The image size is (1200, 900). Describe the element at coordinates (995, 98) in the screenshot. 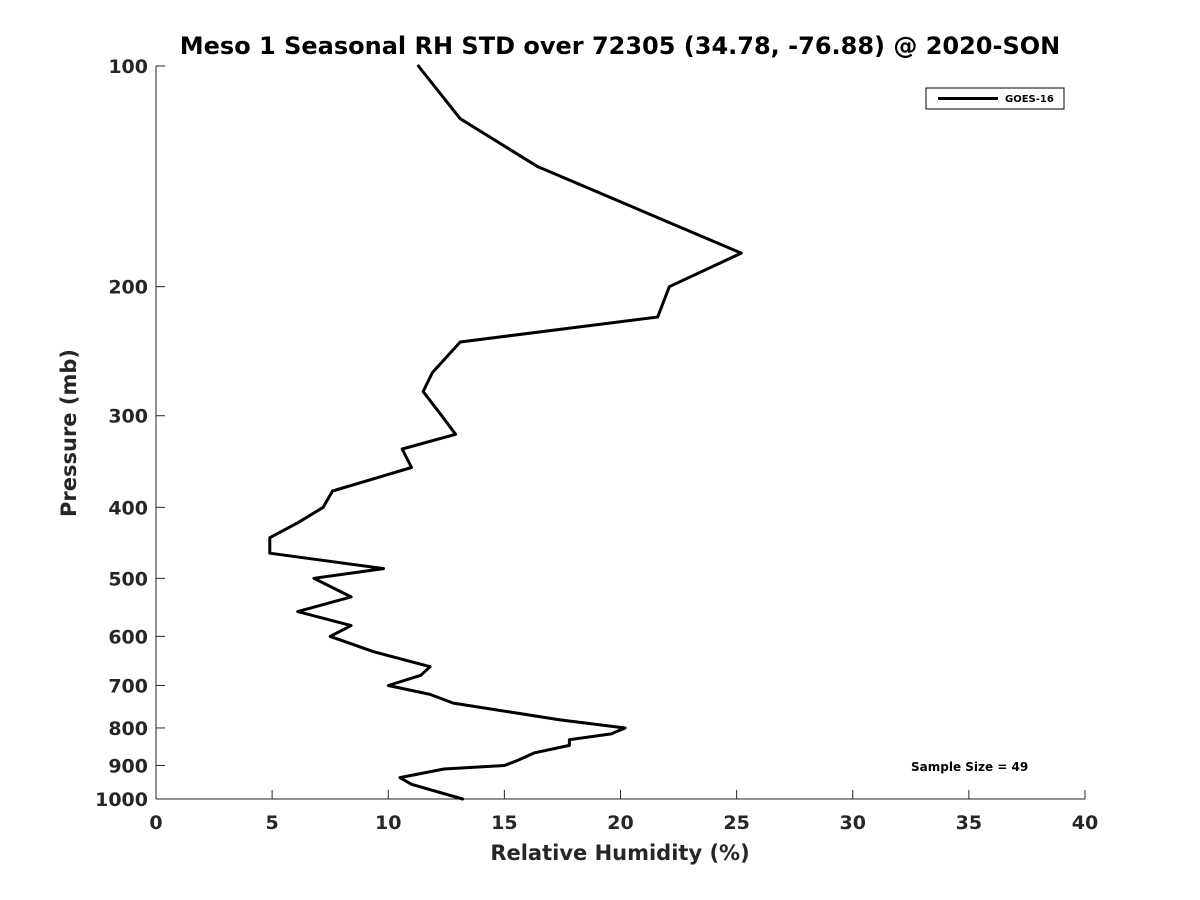

I see `legend: GOES-16` at that location.